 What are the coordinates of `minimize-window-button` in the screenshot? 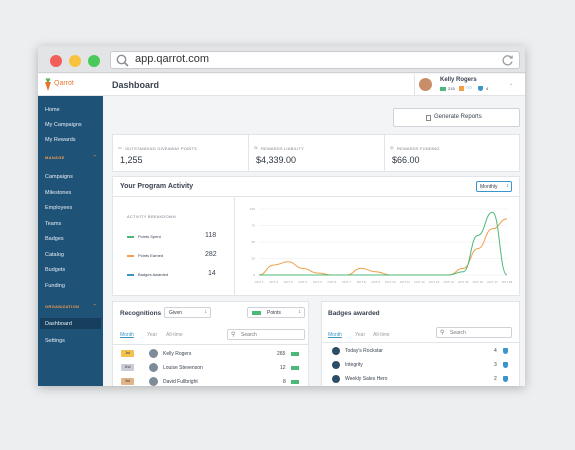 It's located at (75, 61).